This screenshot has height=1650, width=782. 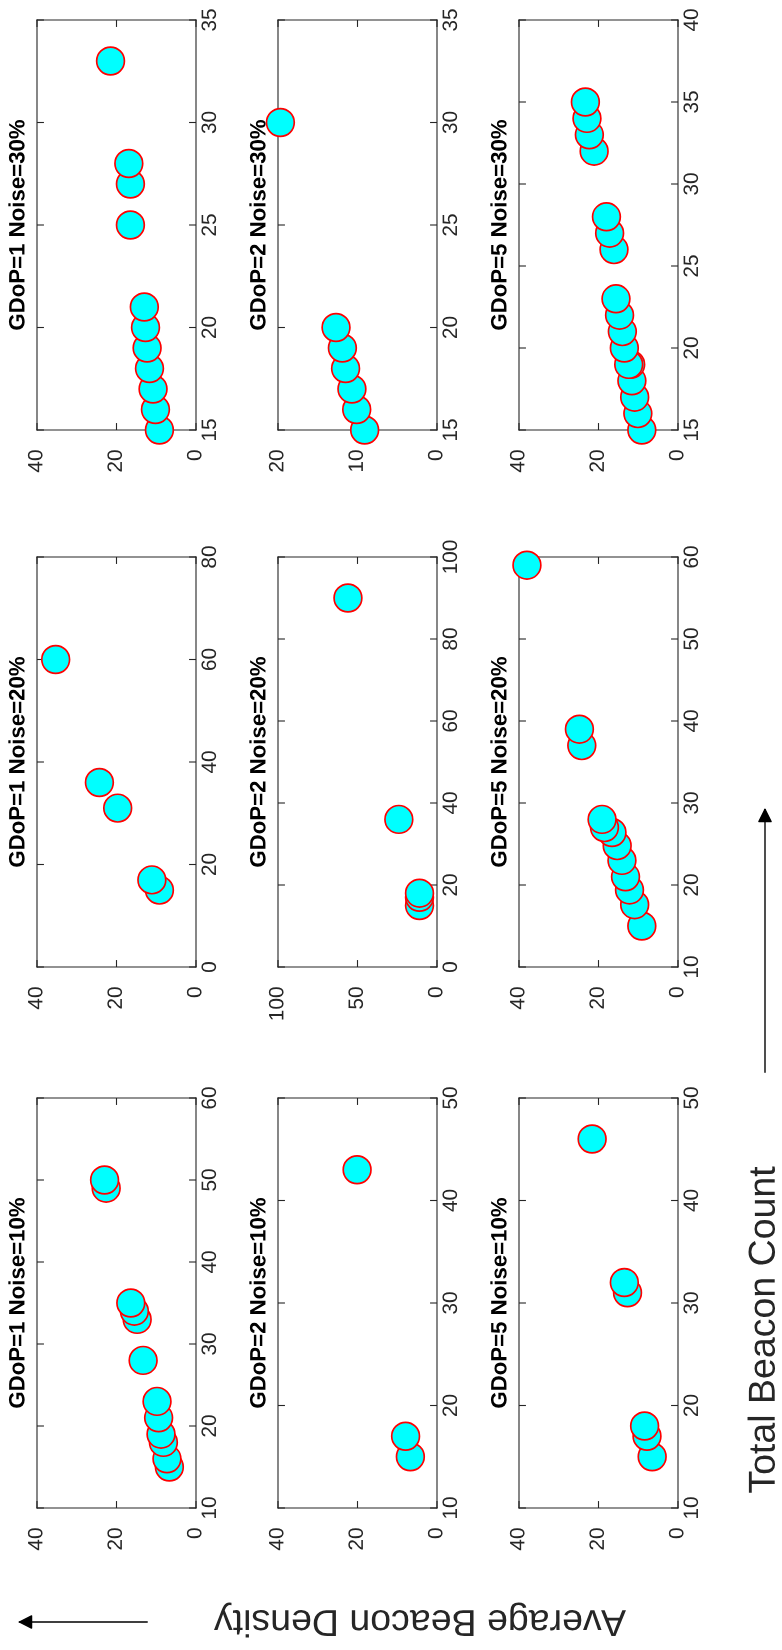 I want to click on text: GDoP=5 Noise=10%, so click(x=498, y=1302).